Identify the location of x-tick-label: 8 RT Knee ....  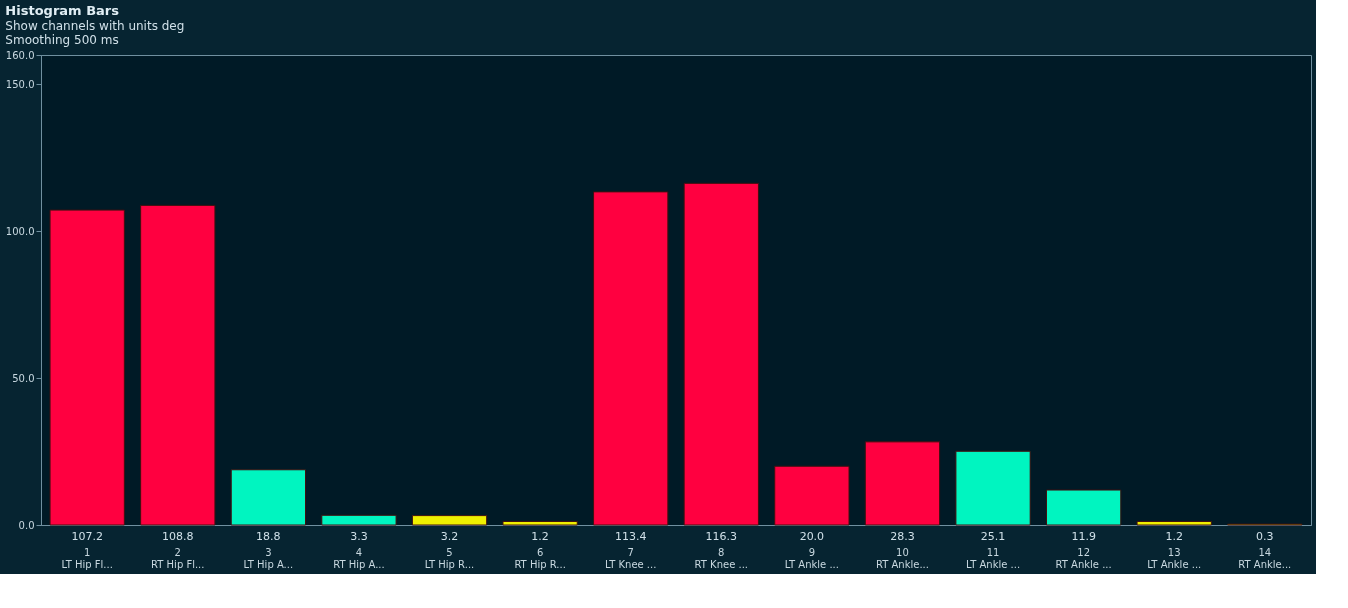
(721, 558).